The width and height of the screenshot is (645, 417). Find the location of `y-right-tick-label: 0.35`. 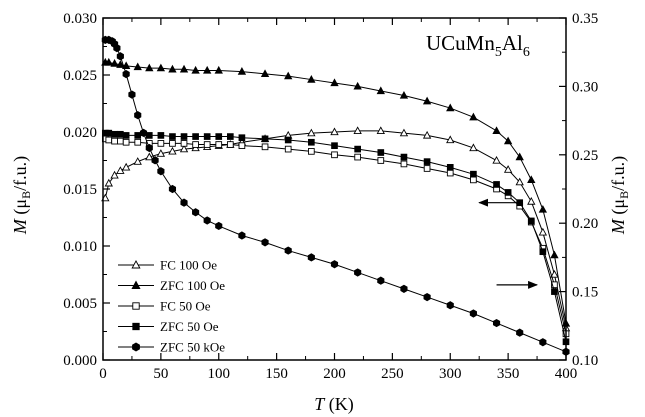

y-right-tick-label: 0.35 is located at coordinates (585, 19).